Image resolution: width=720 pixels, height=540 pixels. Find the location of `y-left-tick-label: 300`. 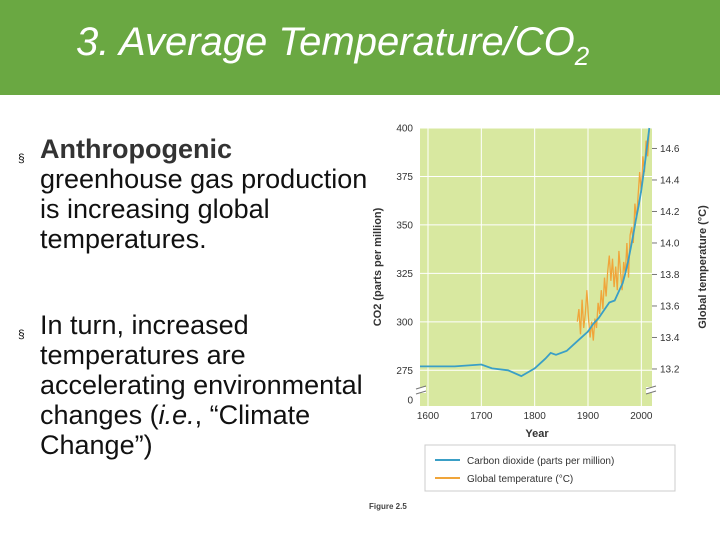

y-left-tick-label: 300 is located at coordinates (404, 322).